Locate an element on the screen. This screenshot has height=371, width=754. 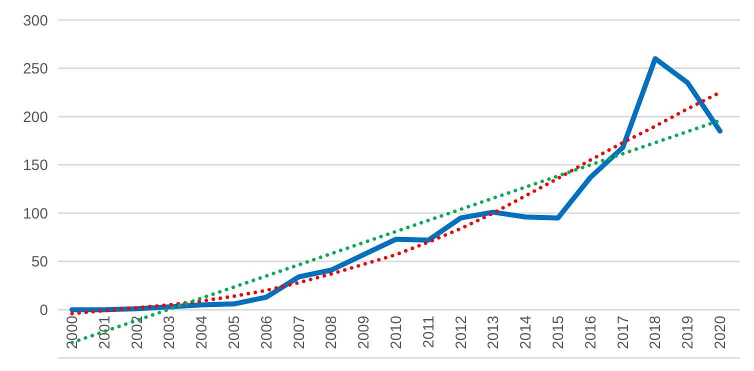
y-tick-label: 50 is located at coordinates (39, 262).